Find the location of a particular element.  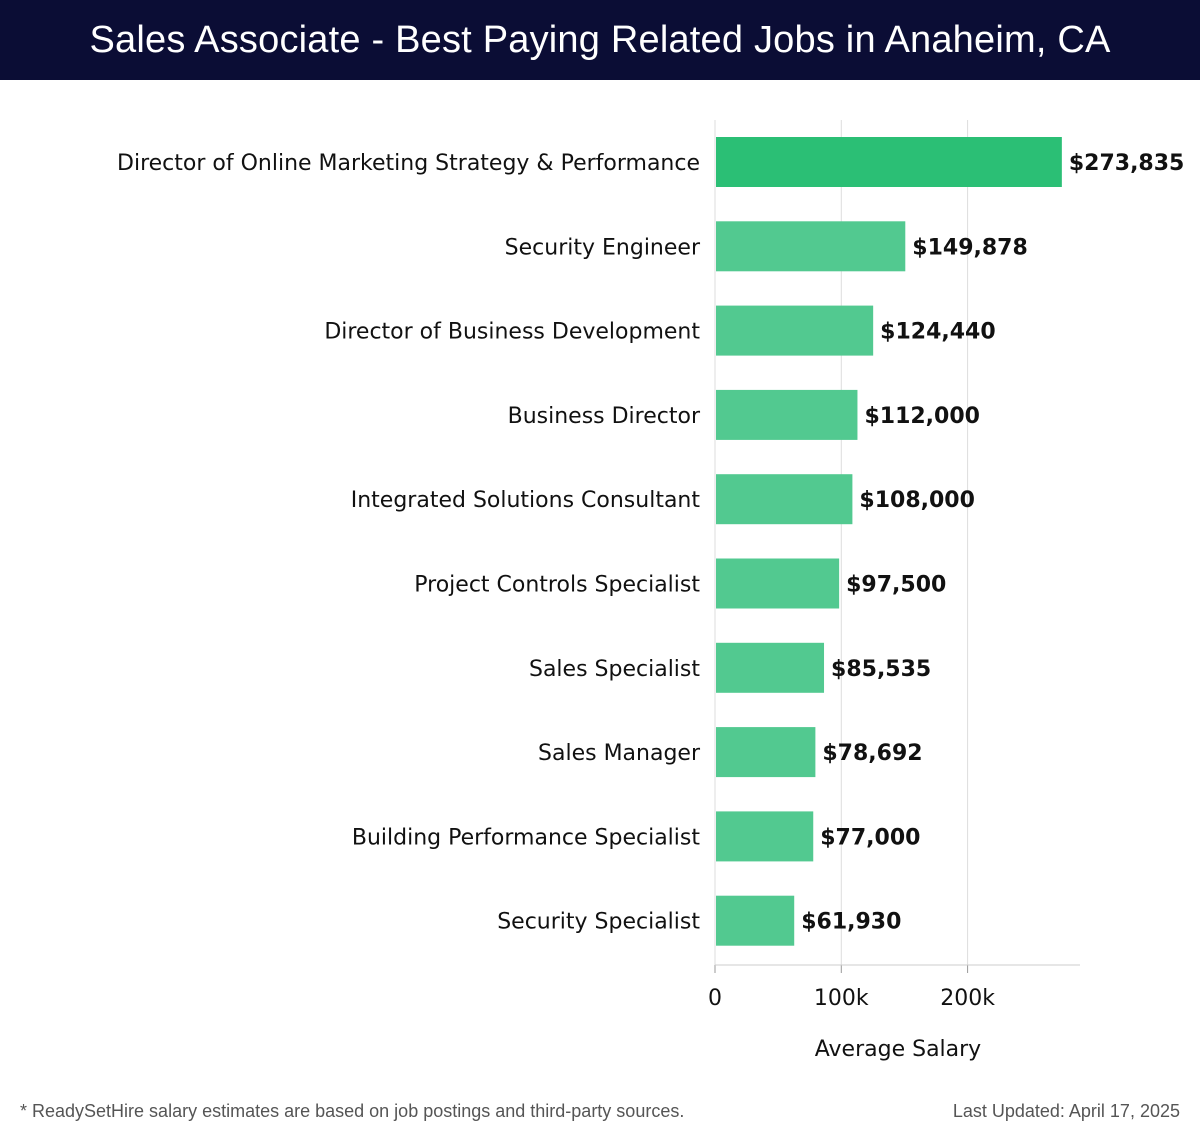

category-label: Sales Specialist is located at coordinates (614, 669).